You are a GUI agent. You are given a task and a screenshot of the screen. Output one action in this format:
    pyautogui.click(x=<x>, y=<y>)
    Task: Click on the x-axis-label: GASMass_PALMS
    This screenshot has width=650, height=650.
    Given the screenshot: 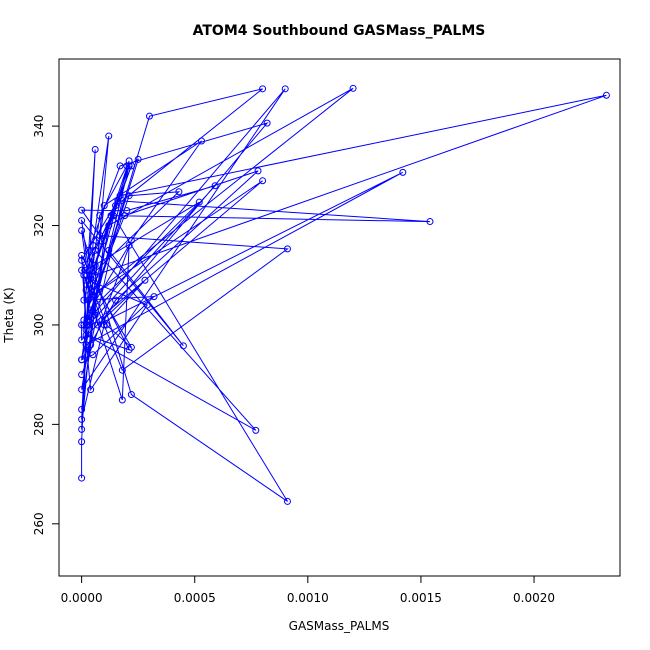 What is the action you would take?
    pyautogui.click(x=339, y=626)
    